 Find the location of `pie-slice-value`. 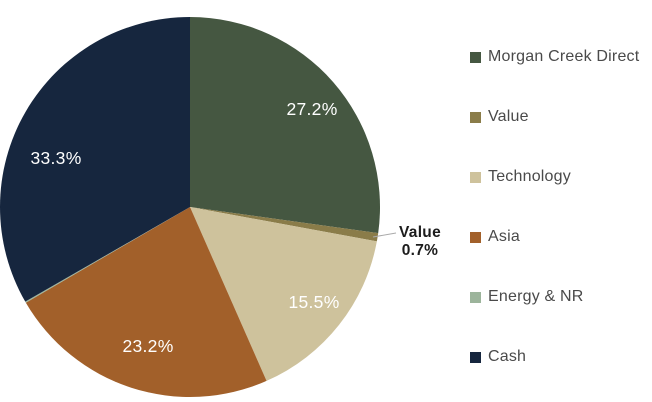

pie-slice-value is located at coordinates (284, 224).